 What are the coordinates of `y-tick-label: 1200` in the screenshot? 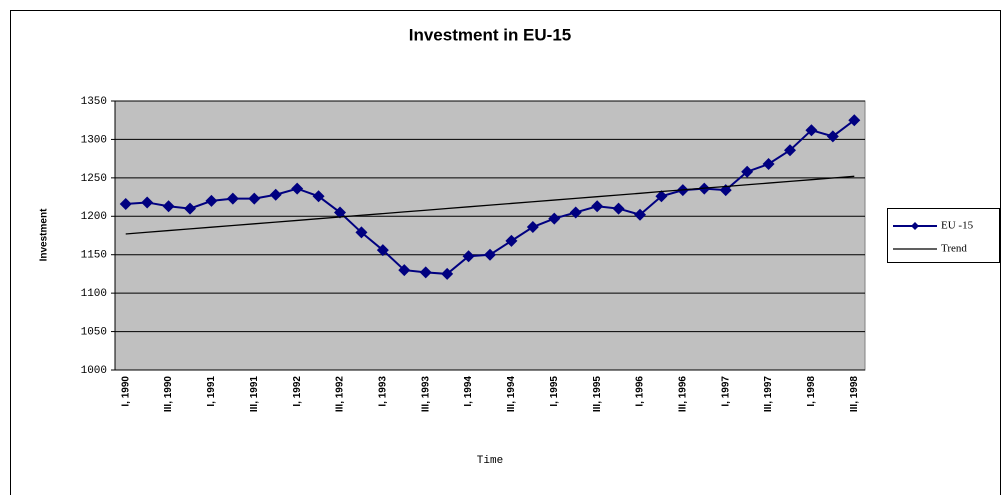 It's located at (94, 217).